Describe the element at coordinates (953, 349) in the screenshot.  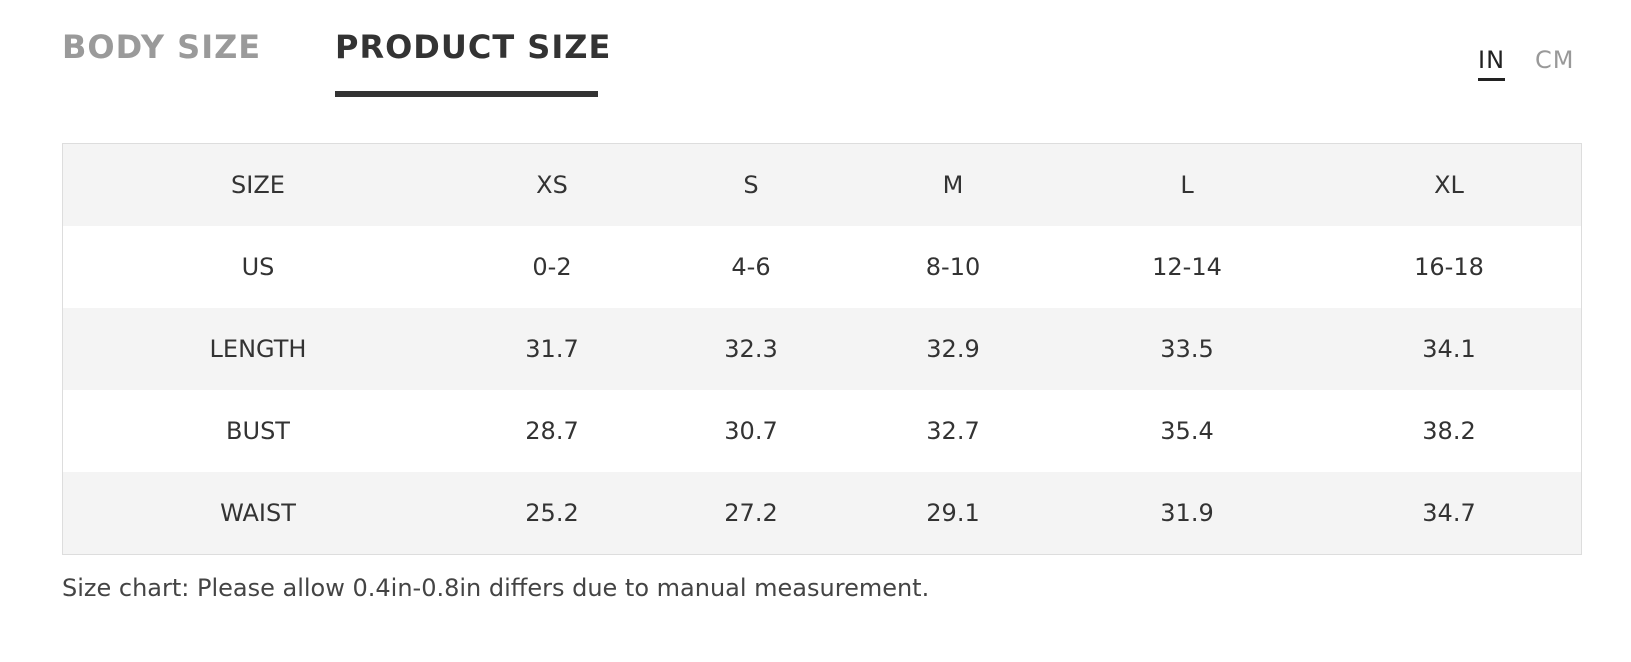
I see `cell: 32.9` at that location.